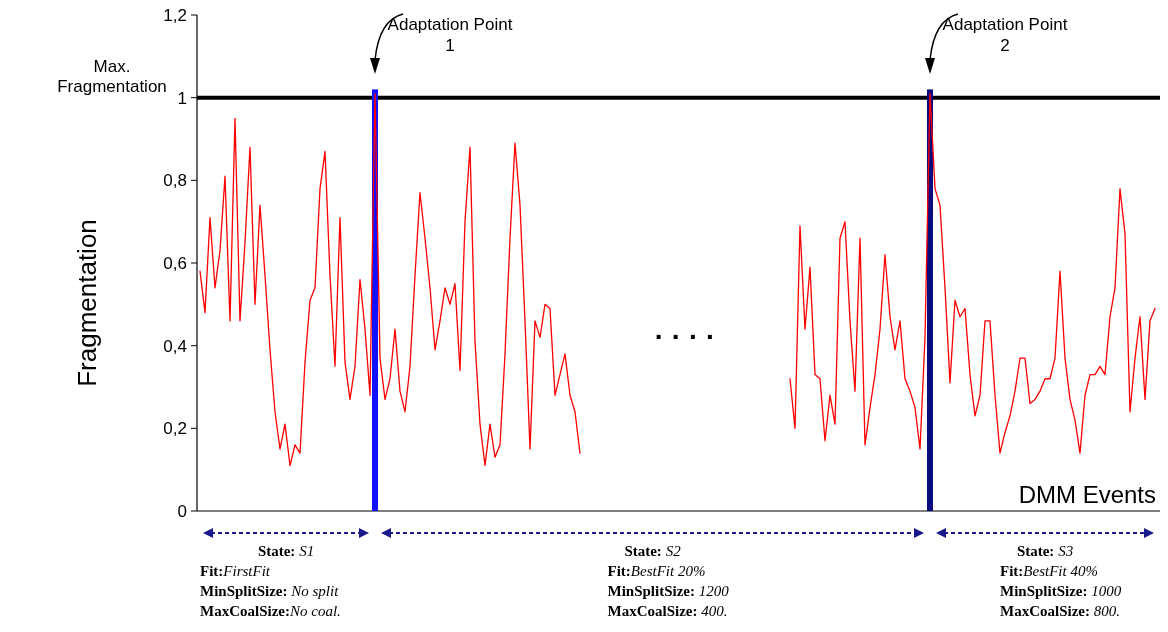 This screenshot has height=632, width=1168. Describe the element at coordinates (653, 551) in the screenshot. I see `text: State: S2` at that location.